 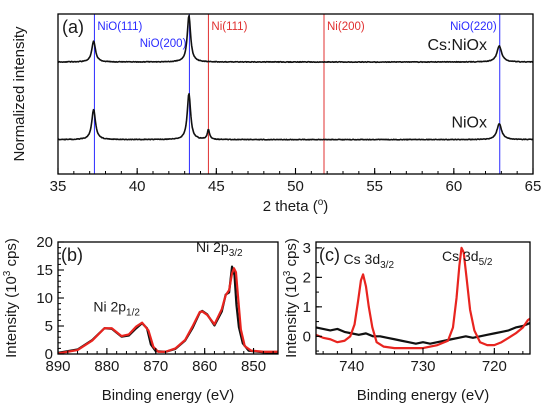 I want to click on plot-frame-b, so click(x=168, y=298).